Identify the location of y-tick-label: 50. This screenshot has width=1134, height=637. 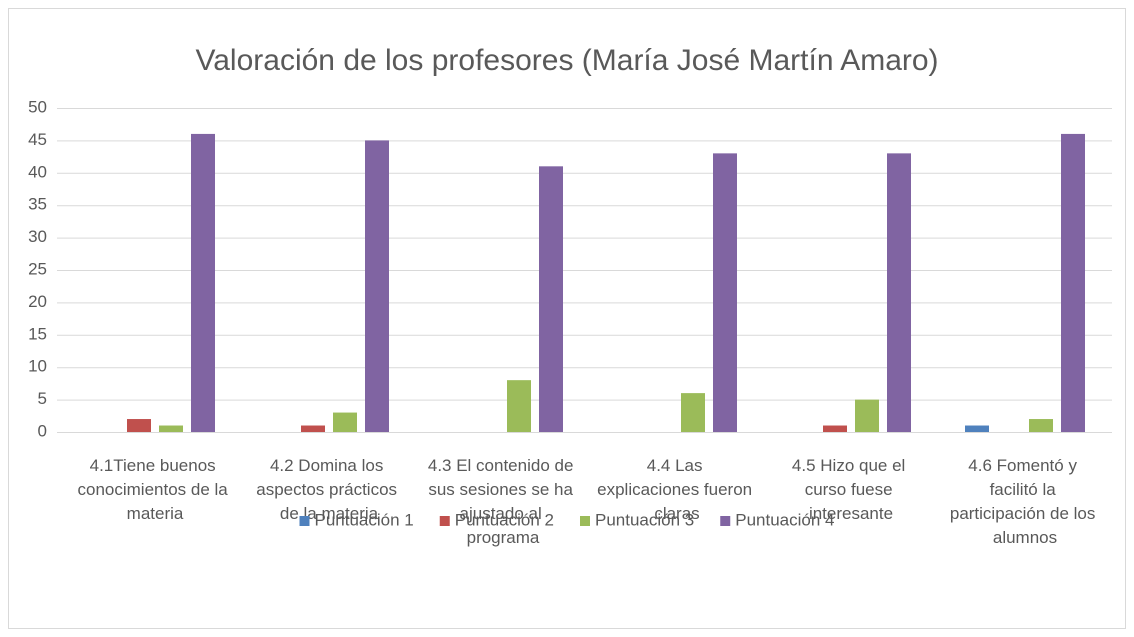
(37, 106).